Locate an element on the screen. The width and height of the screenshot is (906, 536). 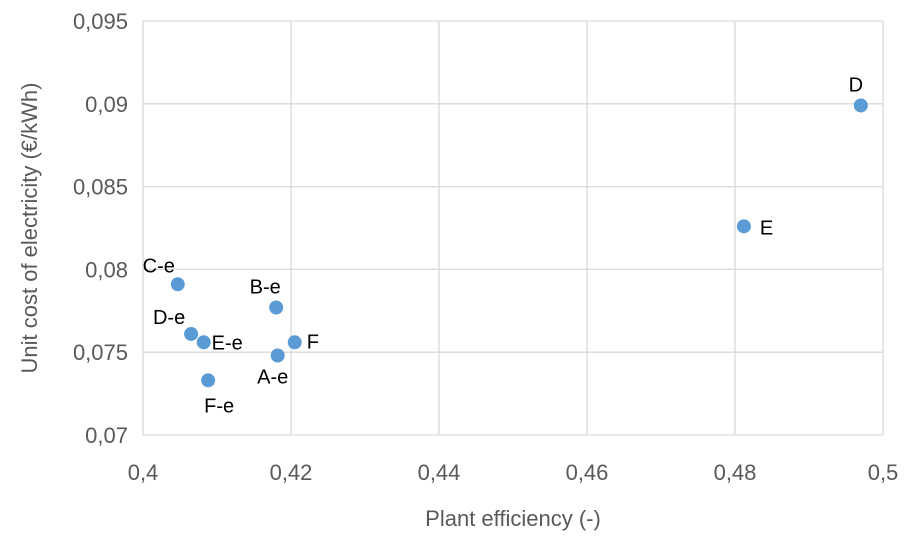
data-point-c-e is located at coordinates (177, 284).